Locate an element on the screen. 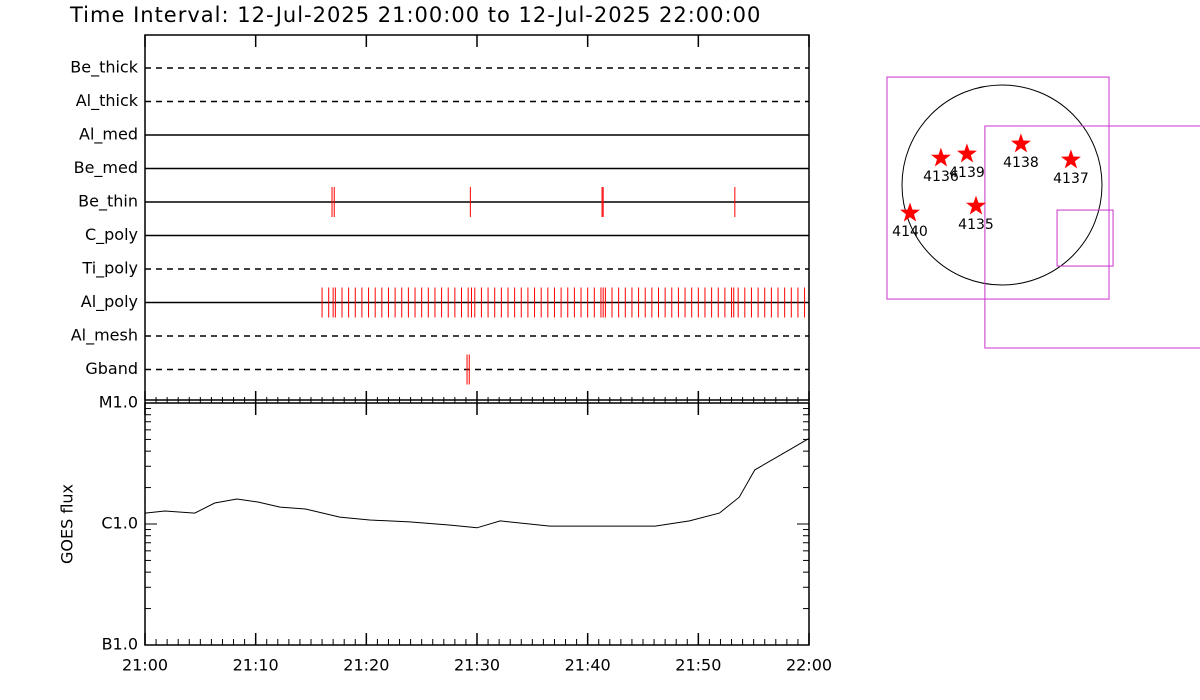 This screenshot has height=700, width=1200. active-region-label: 4137 is located at coordinates (1071, 179).